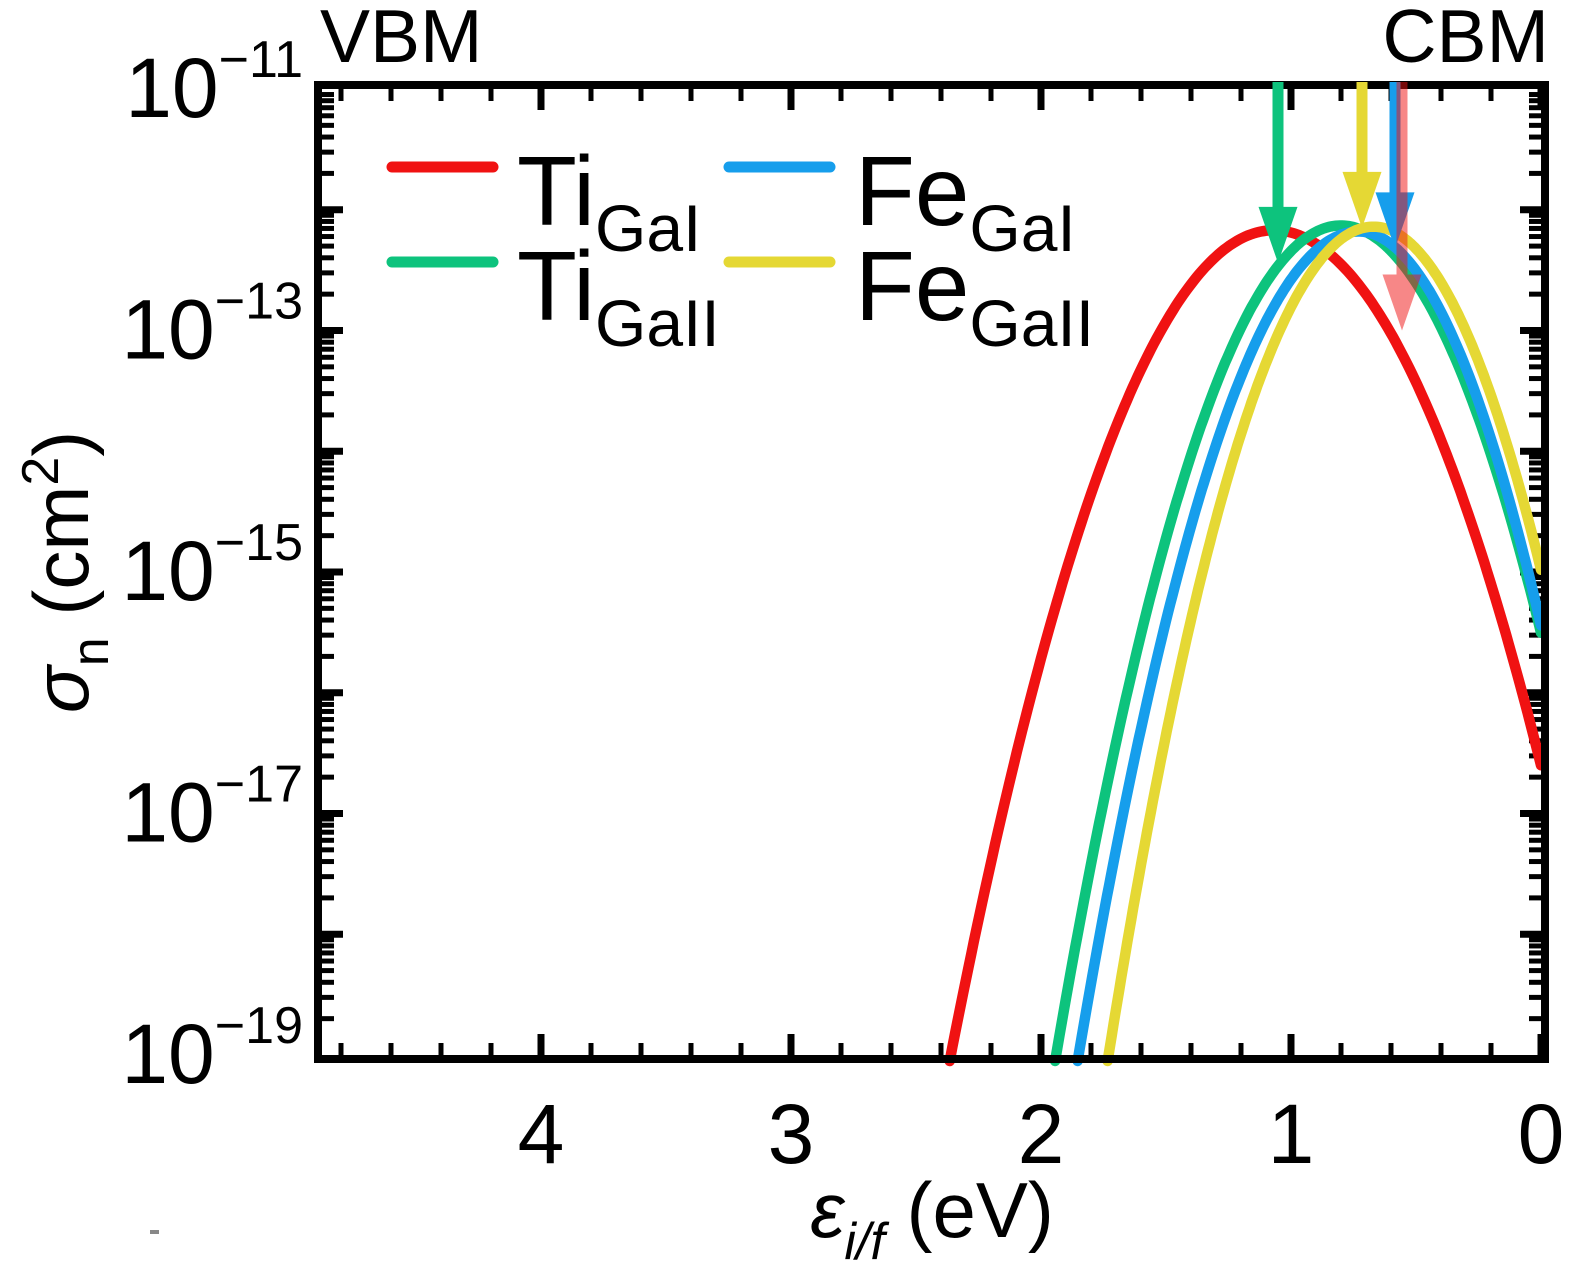 This screenshot has width=1575, height=1284. I want to click on y-tick-label-1e-11: 10−11, so click(214, 83).